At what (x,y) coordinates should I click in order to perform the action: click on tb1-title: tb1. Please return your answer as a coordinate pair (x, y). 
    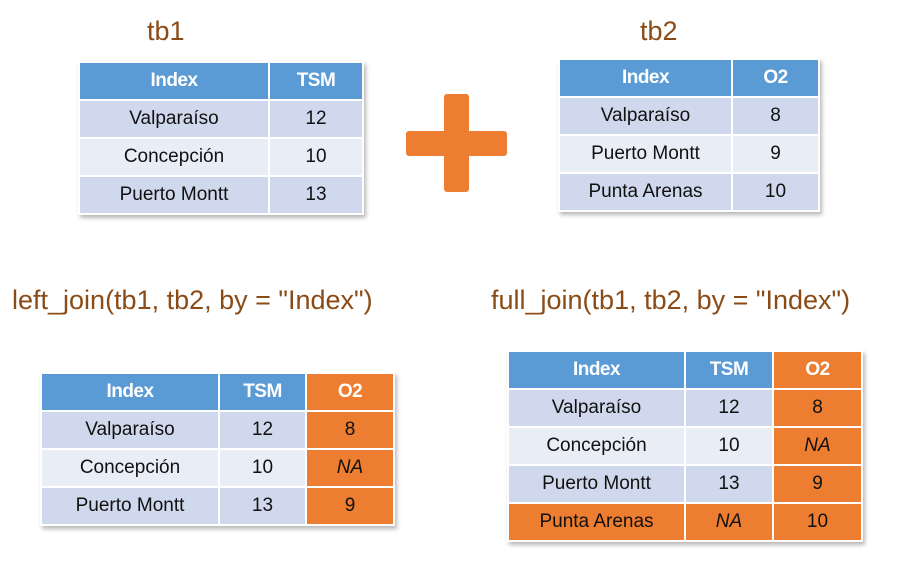
    Looking at the image, I should click on (166, 31).